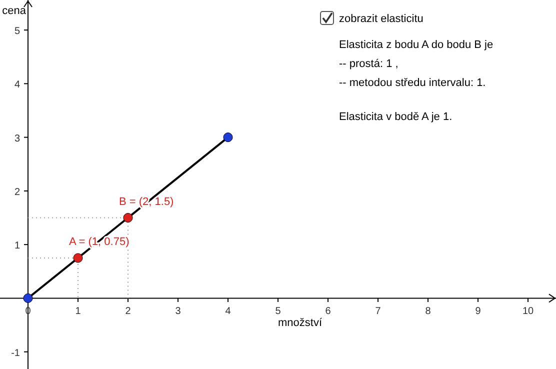  I want to click on x-tick-label: 2, so click(128, 312).